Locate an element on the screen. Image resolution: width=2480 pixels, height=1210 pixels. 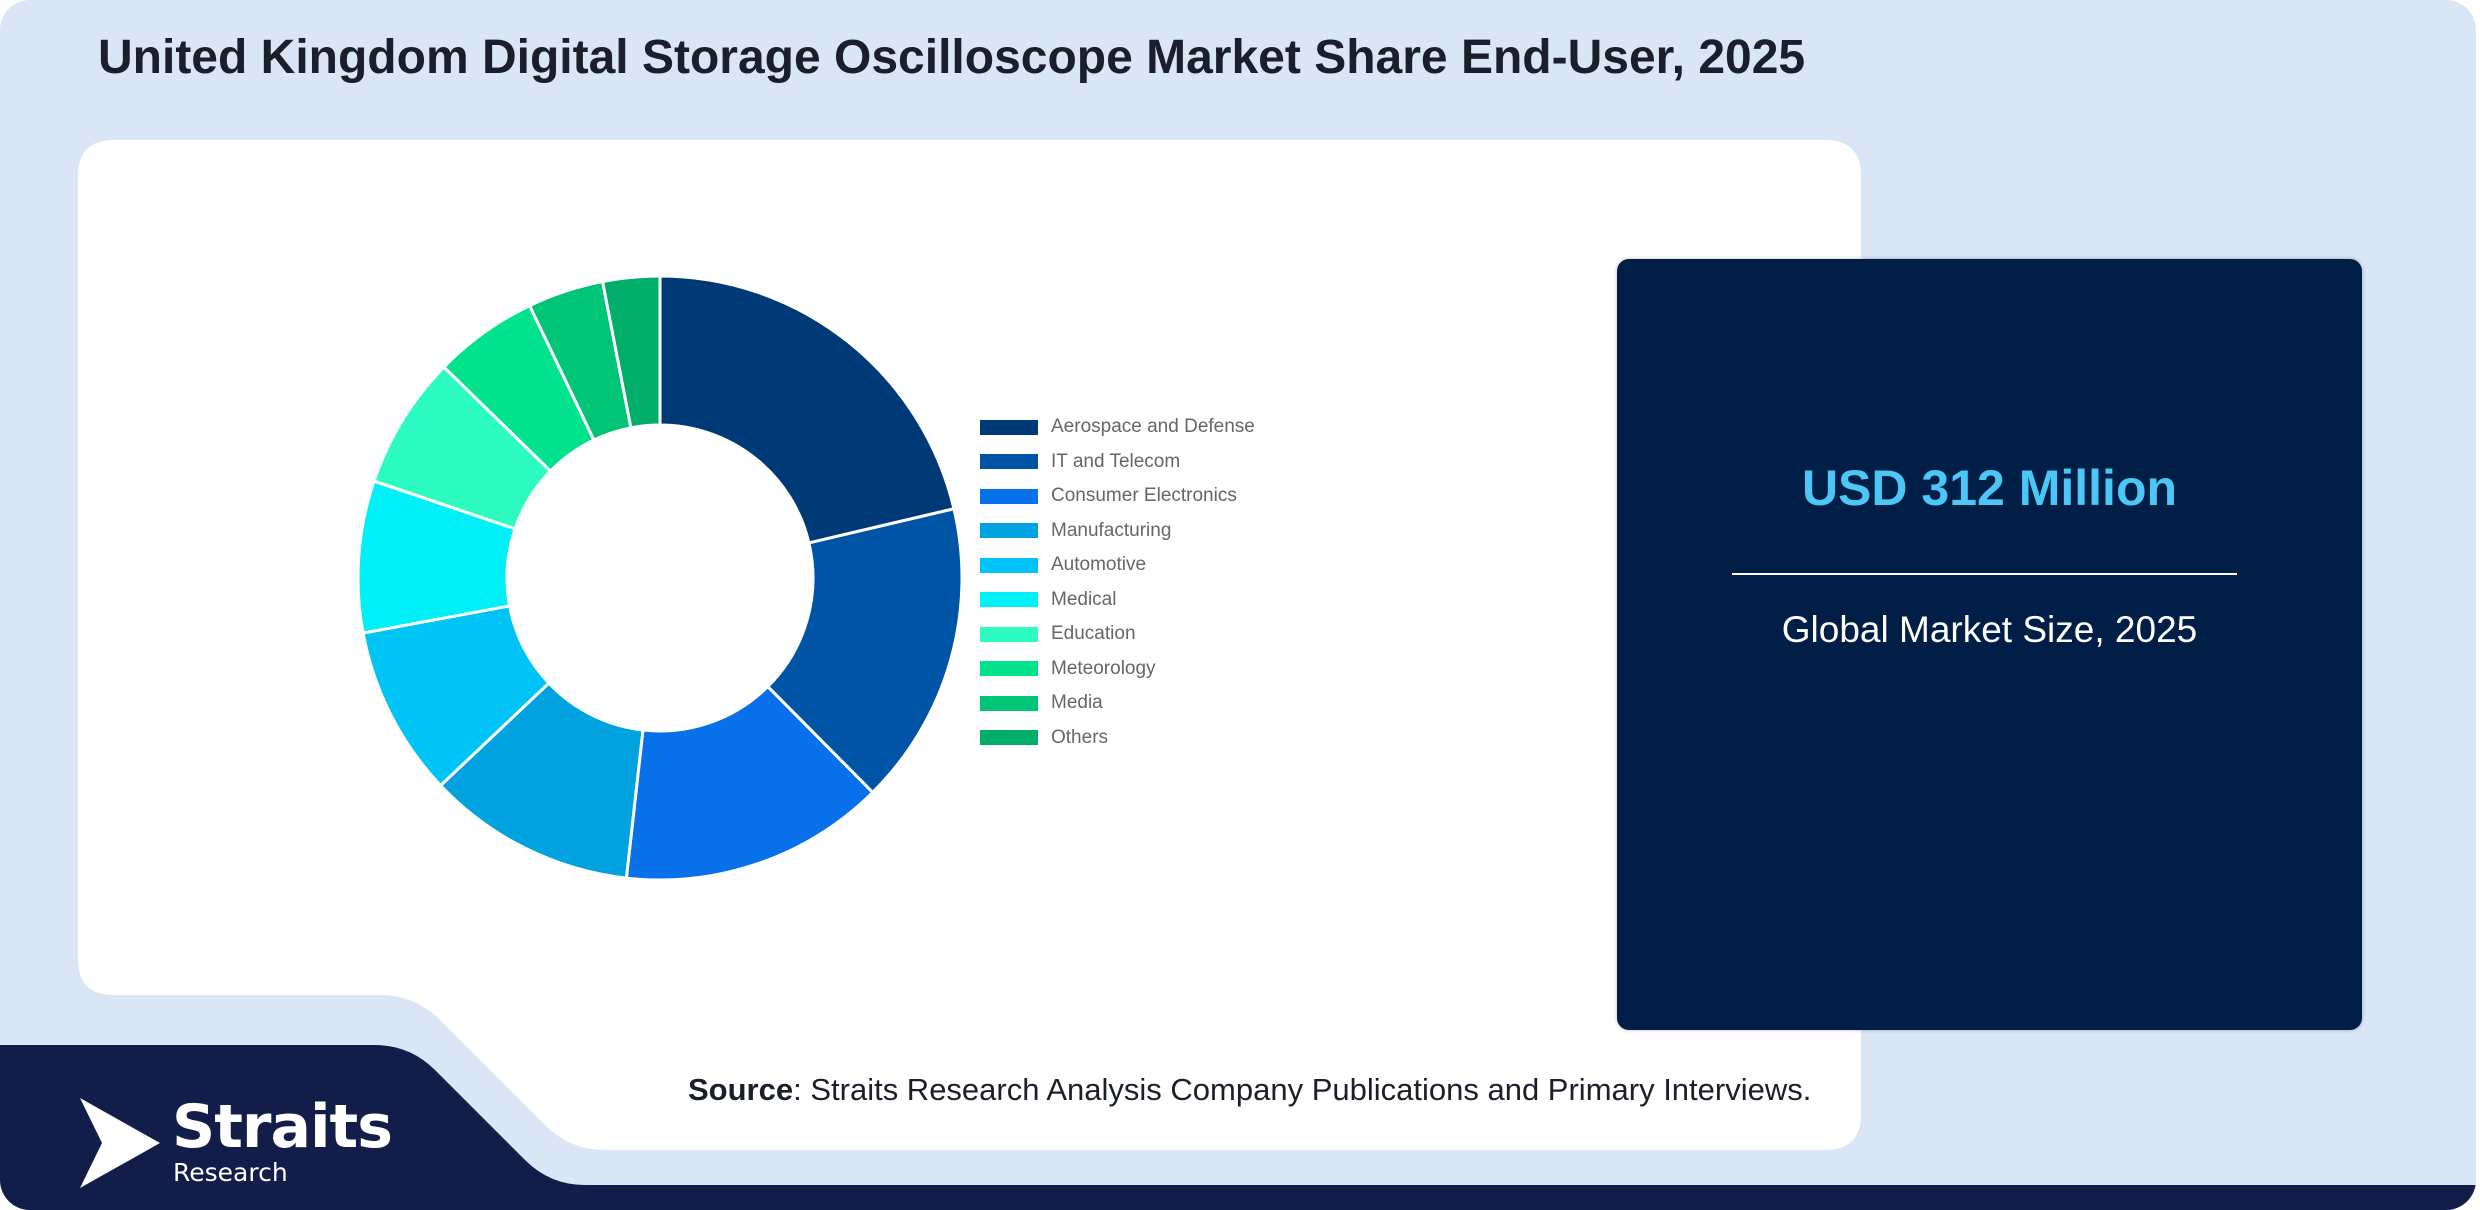
legend-item: Aerospace and Defense is located at coordinates (1117, 427).